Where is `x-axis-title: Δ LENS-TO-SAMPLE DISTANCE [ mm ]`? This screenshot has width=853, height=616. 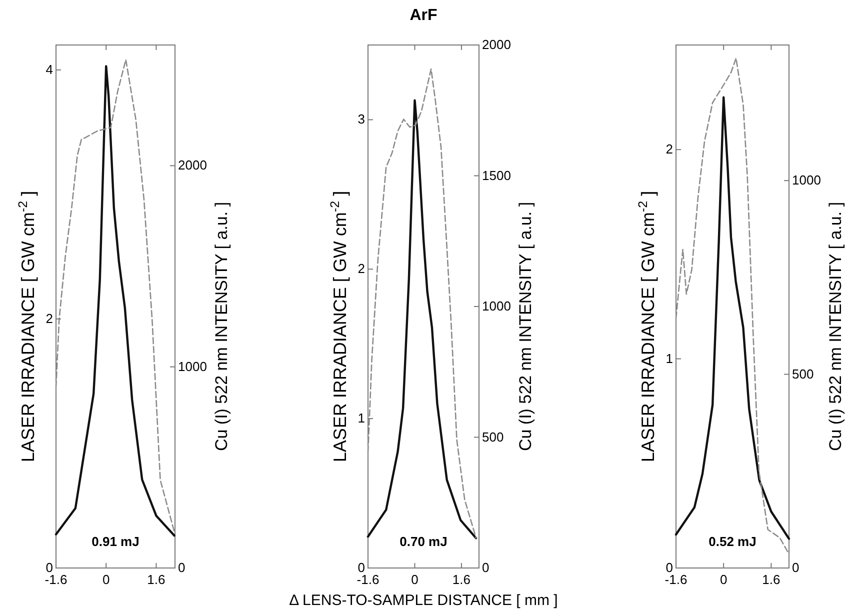
x-axis-title: Δ LENS-TO-SAMPLE DISTANCE [ mm ] is located at coordinates (423, 600).